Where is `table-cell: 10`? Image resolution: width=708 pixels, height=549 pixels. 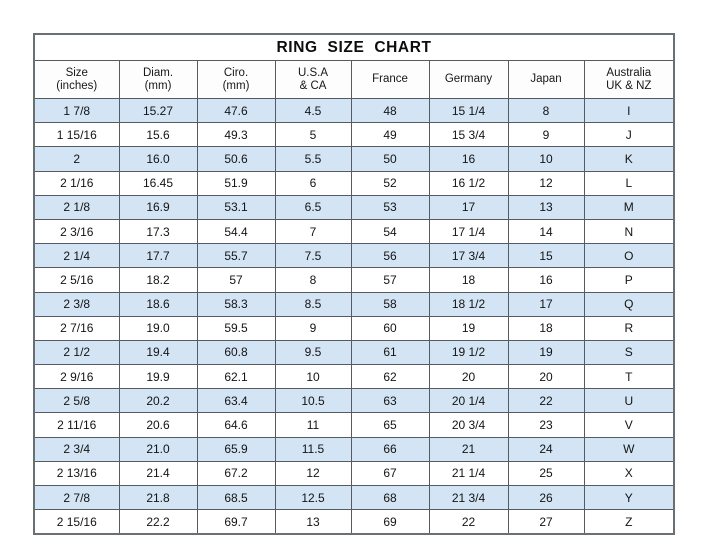 table-cell: 10 is located at coordinates (313, 377).